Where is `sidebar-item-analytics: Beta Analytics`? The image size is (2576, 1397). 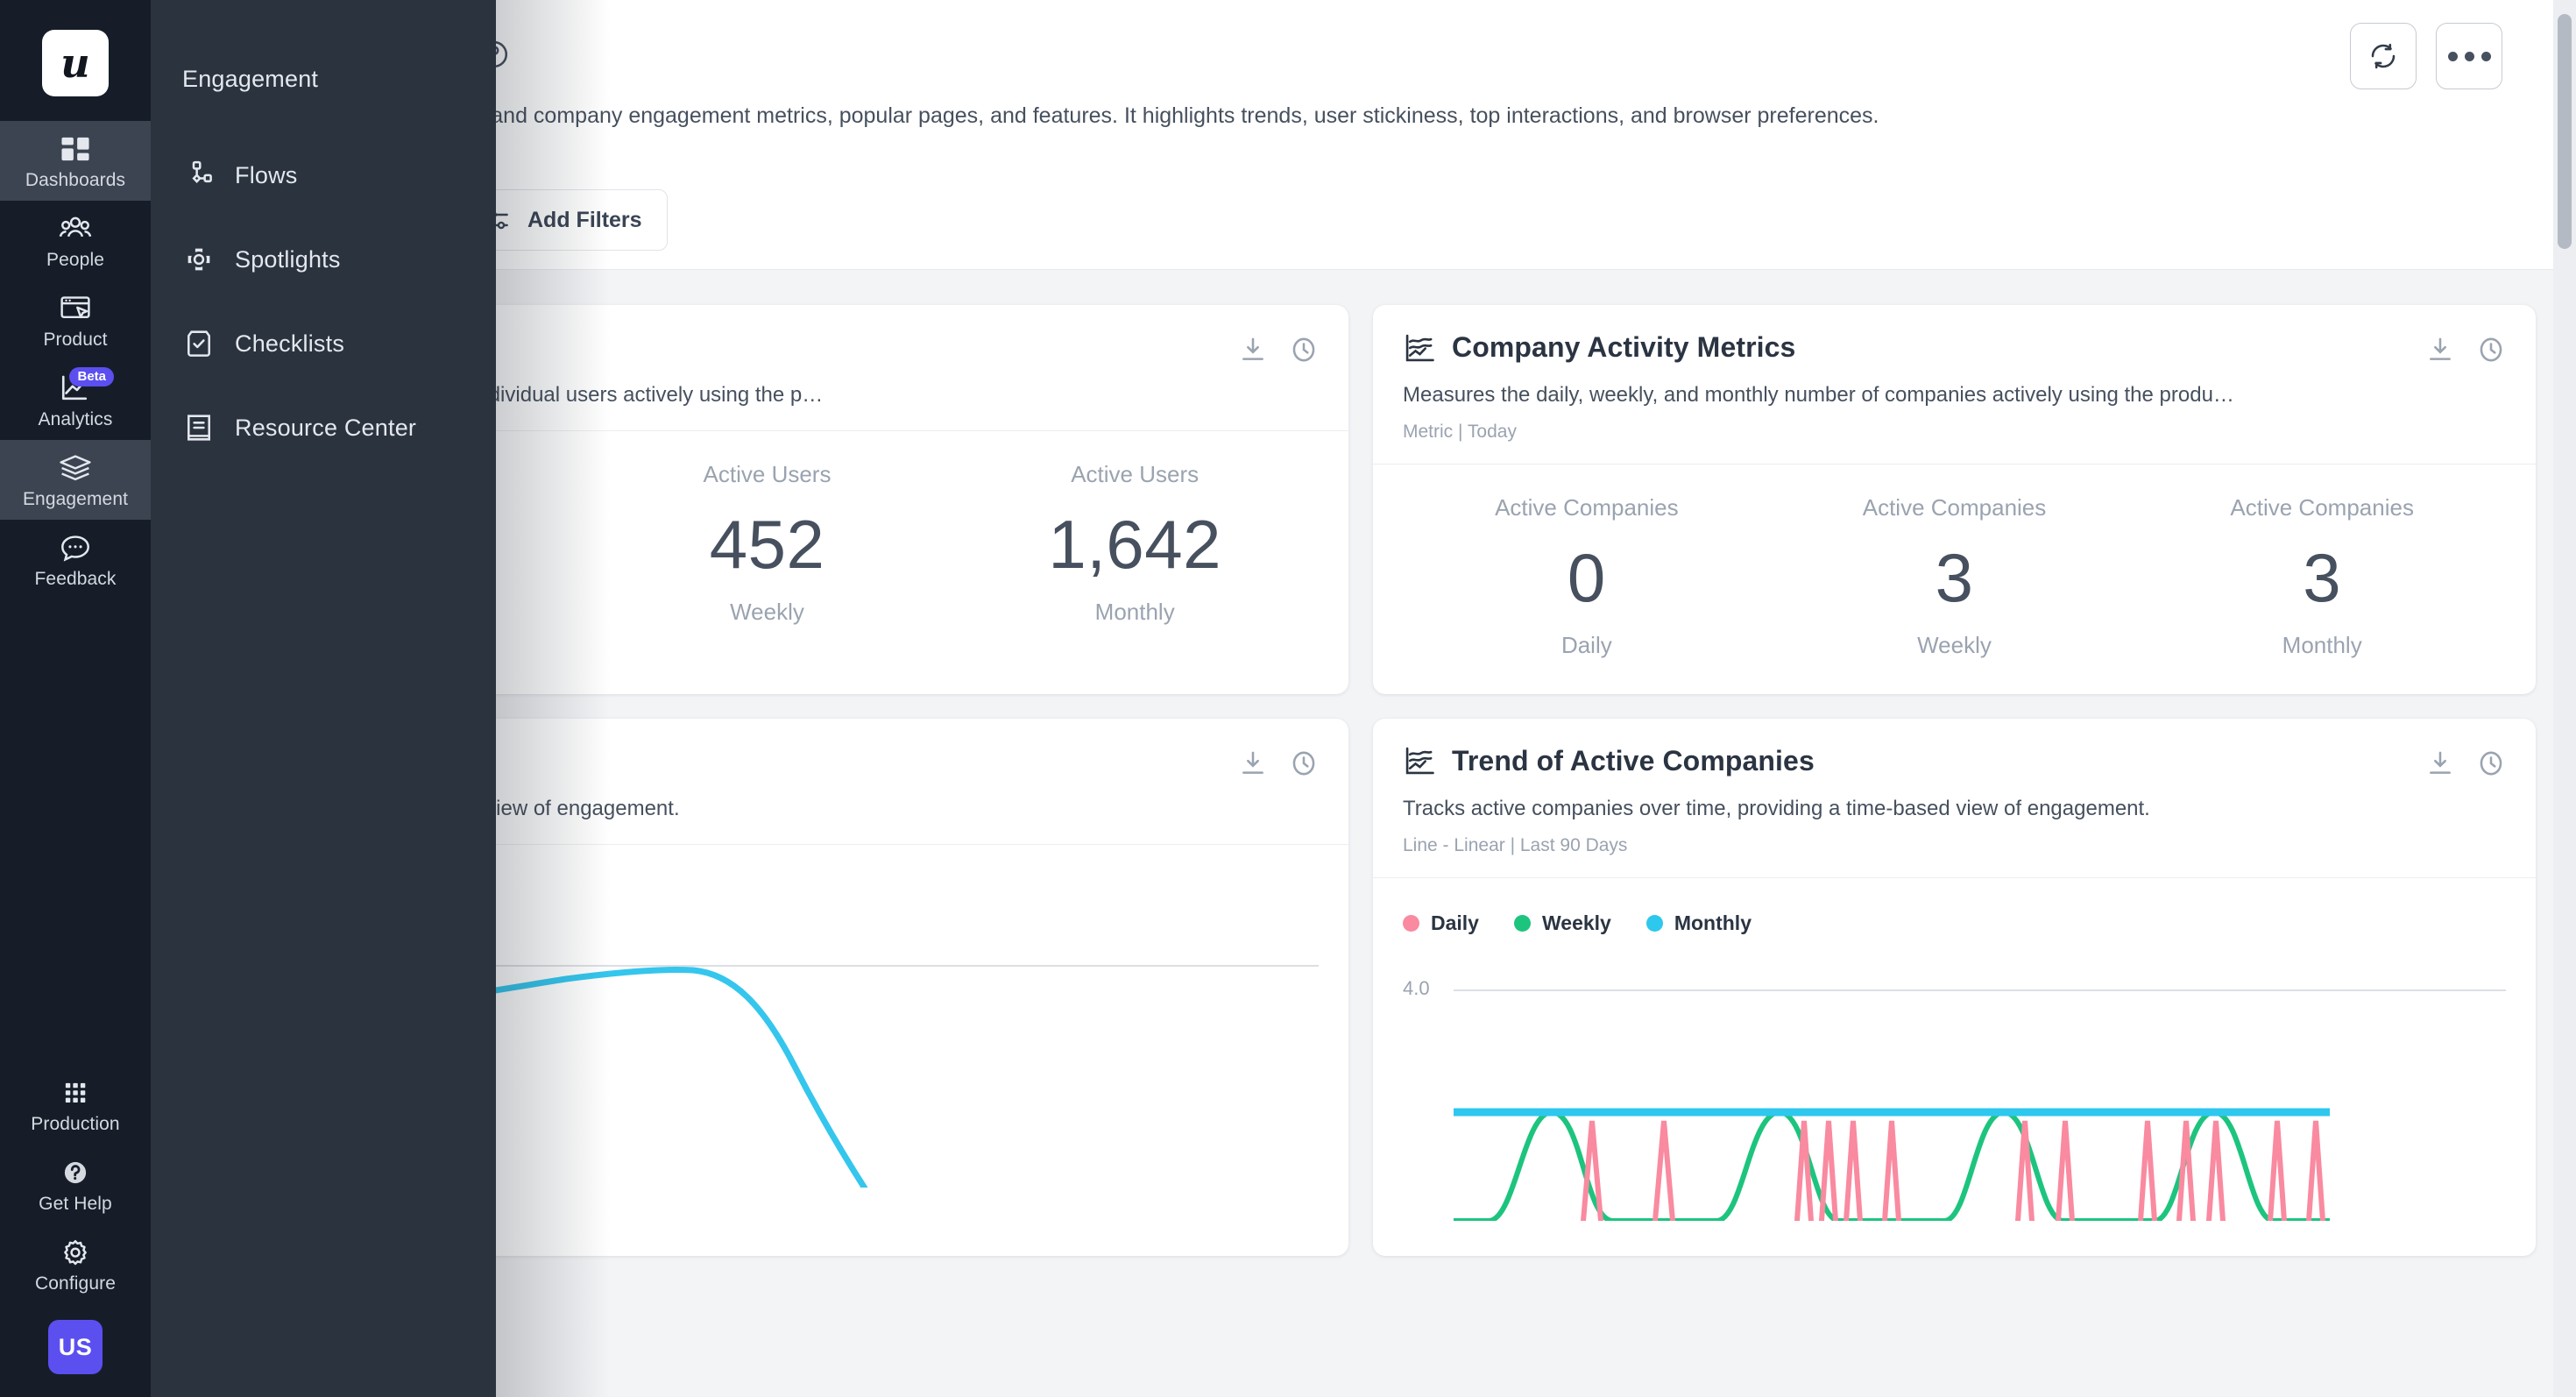
sidebar-item-analytics: Beta Analytics is located at coordinates (75, 400).